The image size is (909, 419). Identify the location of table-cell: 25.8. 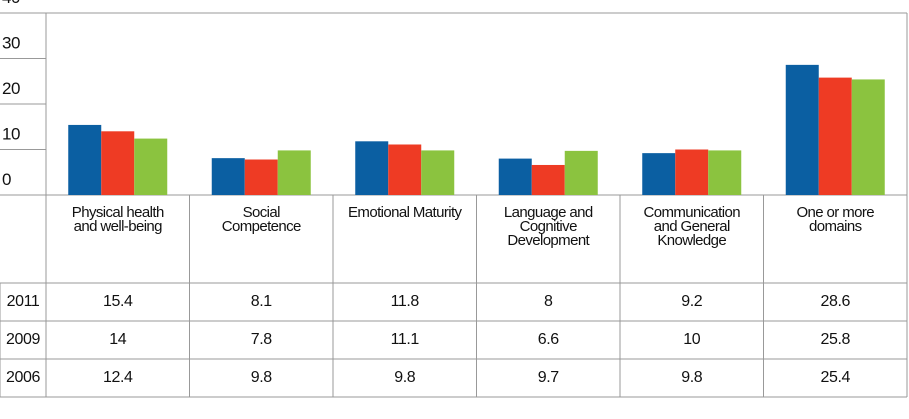
(835, 339).